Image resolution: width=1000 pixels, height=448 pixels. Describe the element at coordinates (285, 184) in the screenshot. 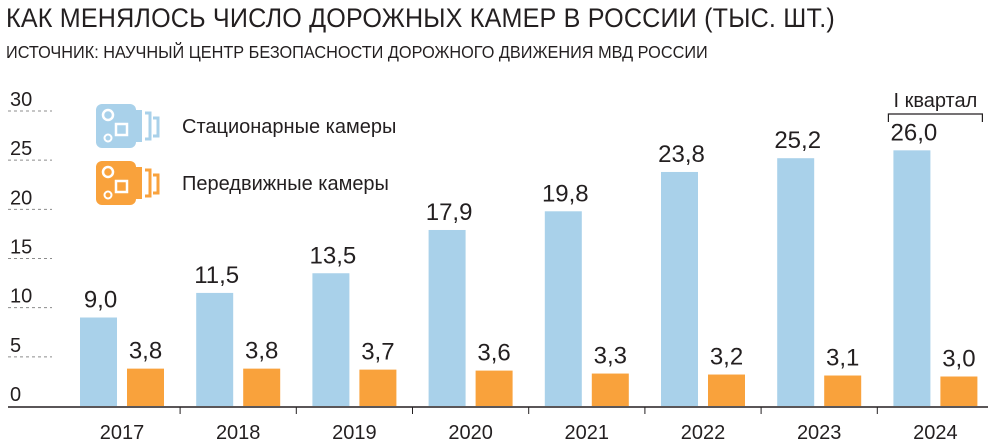

I see `legend-label: Передвижные камеры` at that location.